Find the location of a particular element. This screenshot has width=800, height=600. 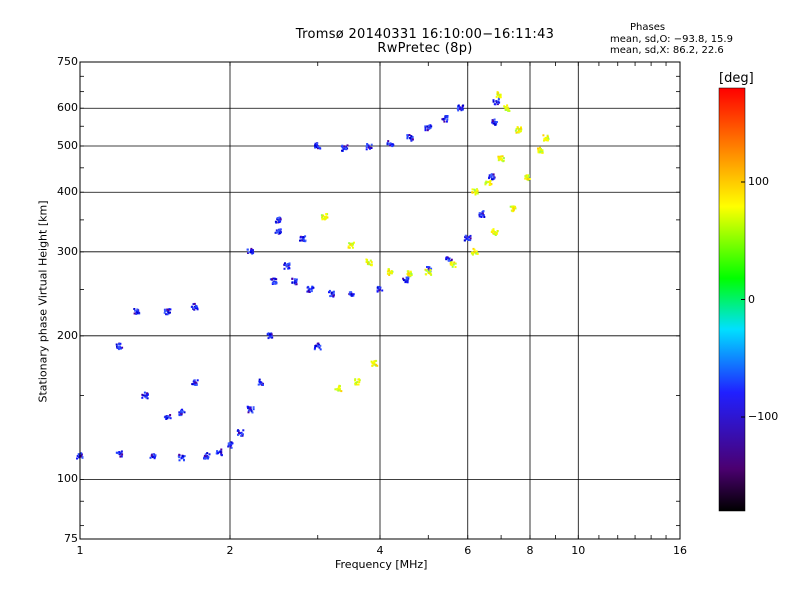

y-axis-label: Stationary phase Virtual Height [km] is located at coordinates (43, 301).